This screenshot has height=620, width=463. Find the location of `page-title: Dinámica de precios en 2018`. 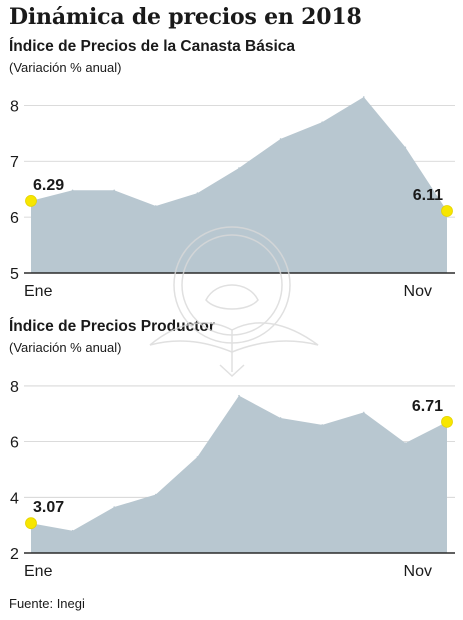

page-title: Dinámica de precios en 2018 is located at coordinates (185, 17).